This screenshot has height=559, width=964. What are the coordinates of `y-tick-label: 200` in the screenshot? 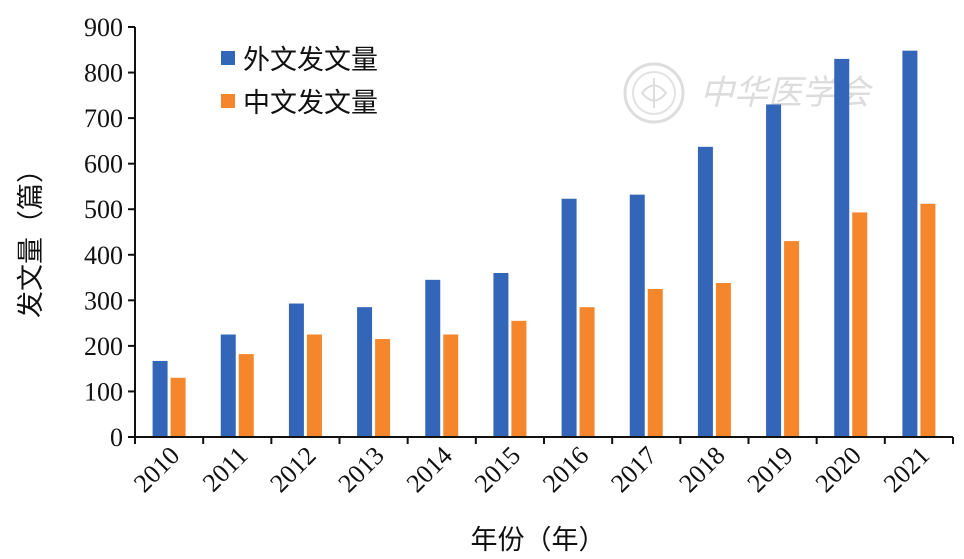 It's located at (103, 346).